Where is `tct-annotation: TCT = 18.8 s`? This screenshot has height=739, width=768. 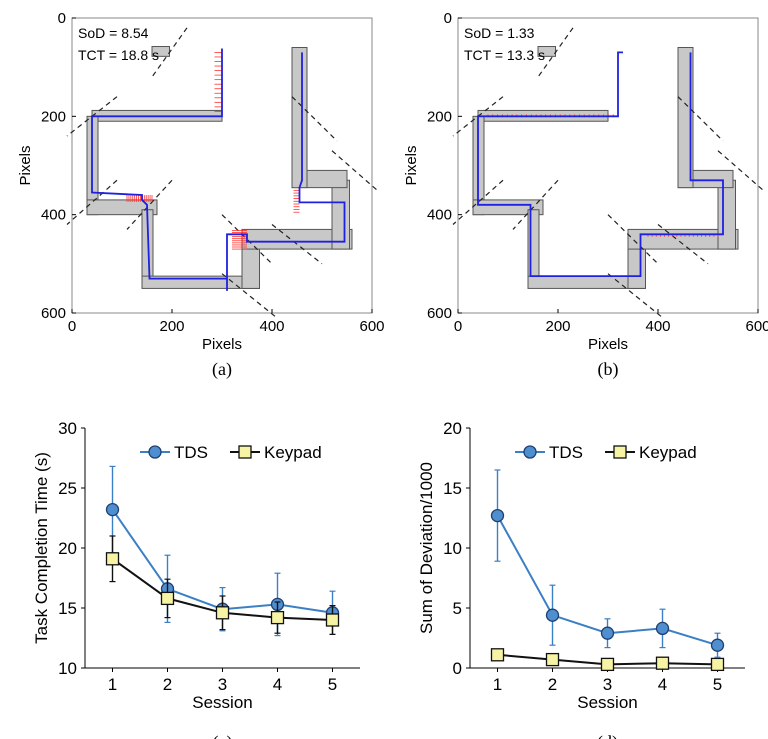
tct-annotation: TCT = 18.8 s is located at coordinates (118, 55).